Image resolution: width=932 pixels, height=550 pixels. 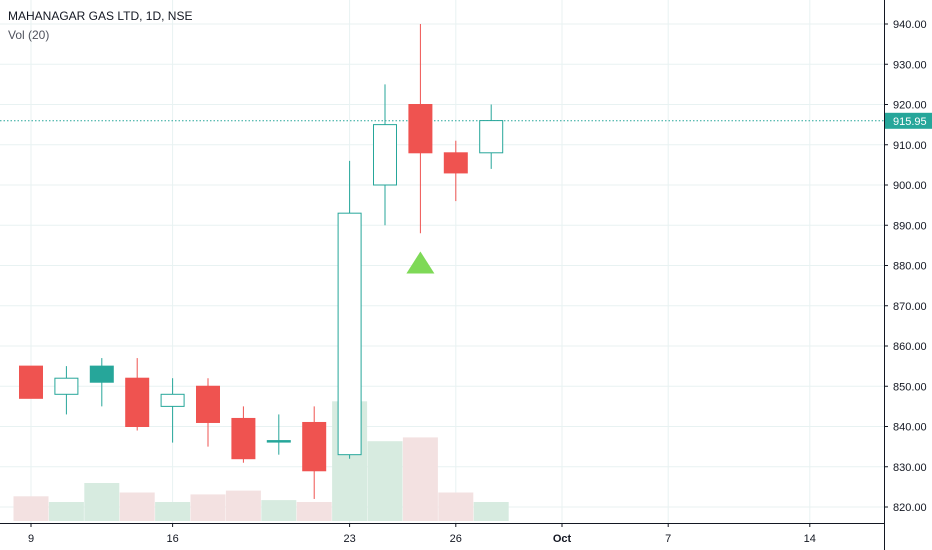 What do you see at coordinates (100, 26) in the screenshot?
I see `chart-legend: MAHANAGAR GAS LTD, 1D, NSE Vol (20)` at bounding box center [100, 26].